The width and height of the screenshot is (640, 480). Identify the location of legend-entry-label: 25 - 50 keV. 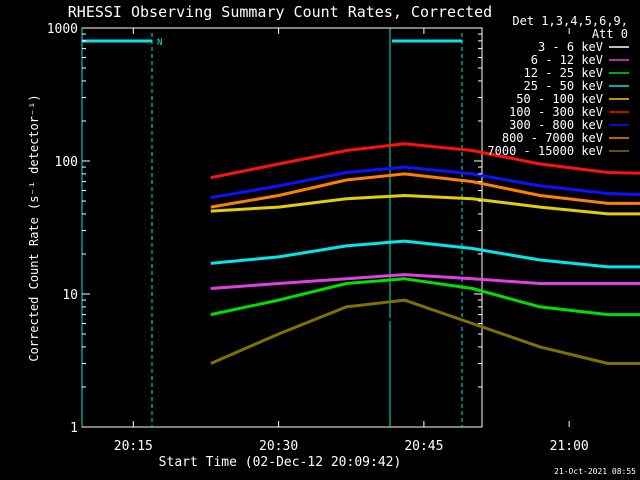
(563, 86).